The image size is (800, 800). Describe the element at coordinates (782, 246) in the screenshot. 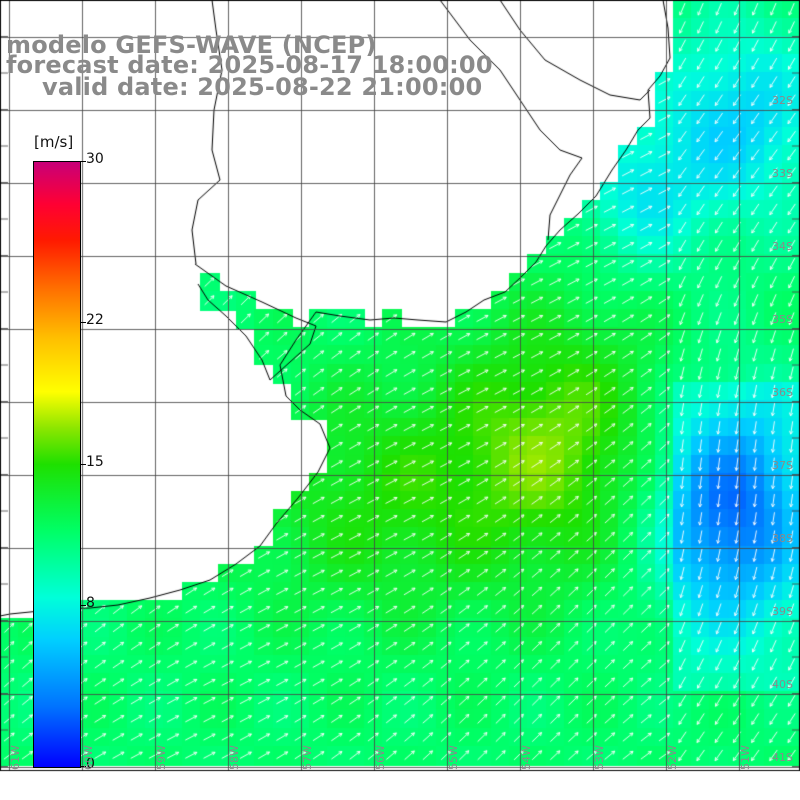

I see `latitude-label: 34S` at that location.